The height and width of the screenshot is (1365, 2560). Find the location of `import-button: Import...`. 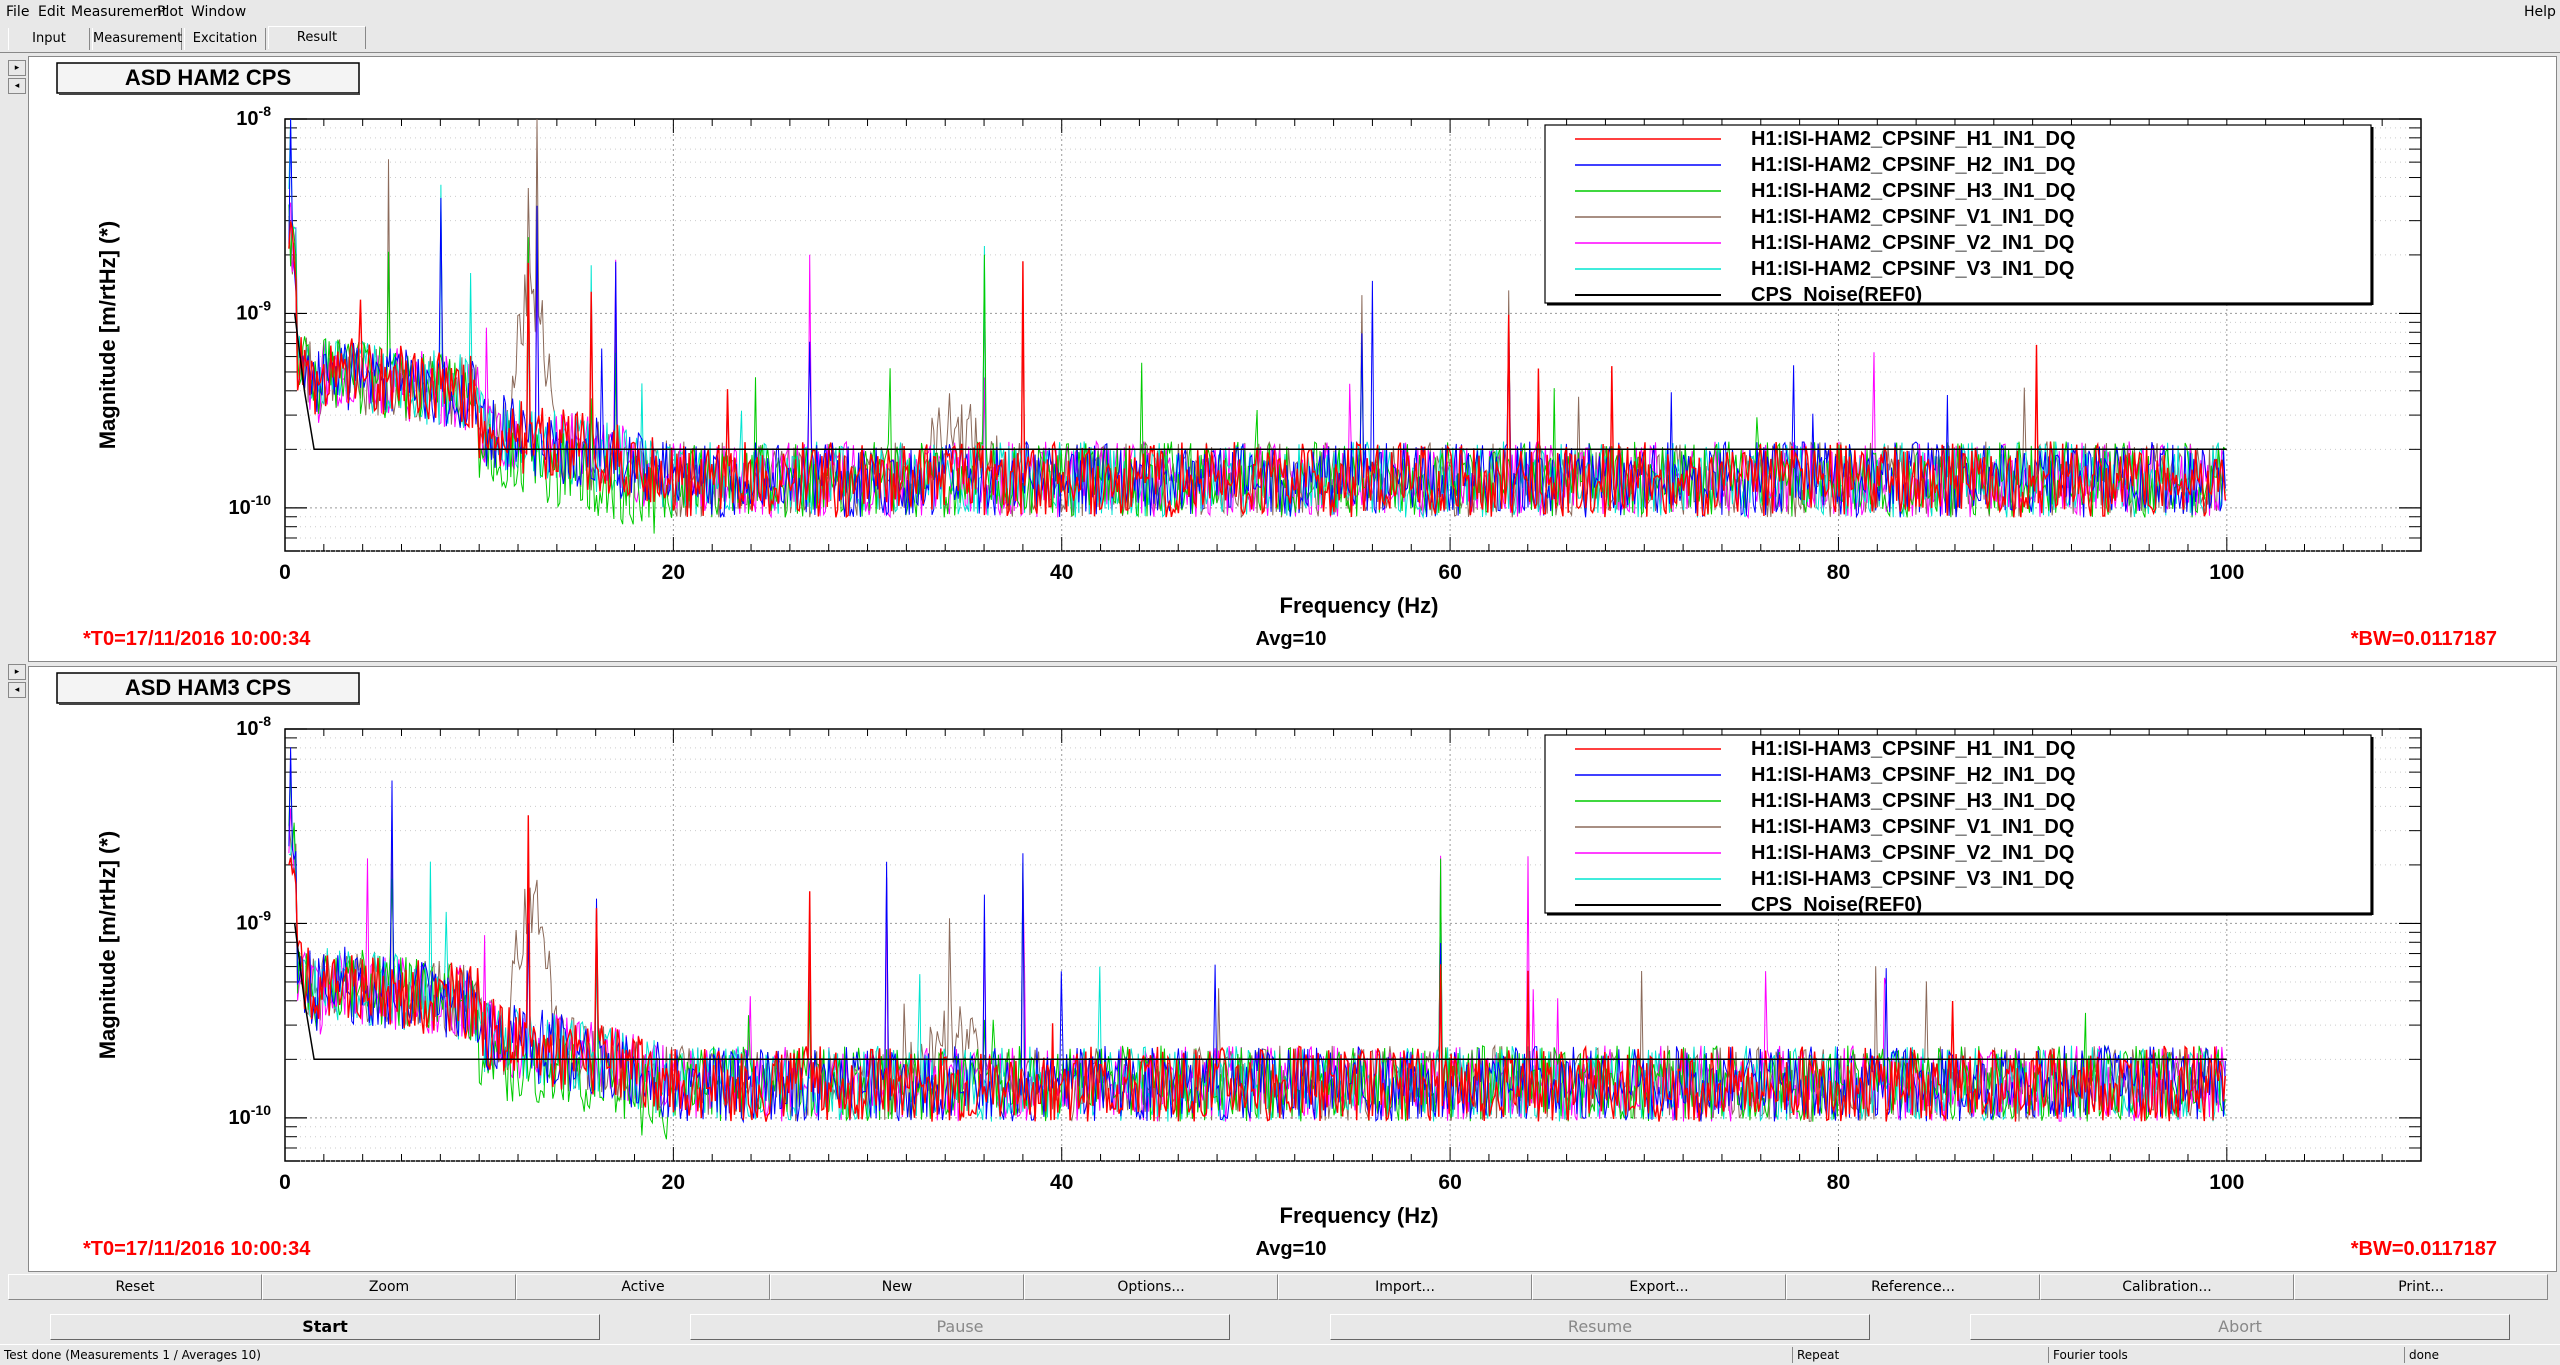

import-button: Import... is located at coordinates (1405, 1287).